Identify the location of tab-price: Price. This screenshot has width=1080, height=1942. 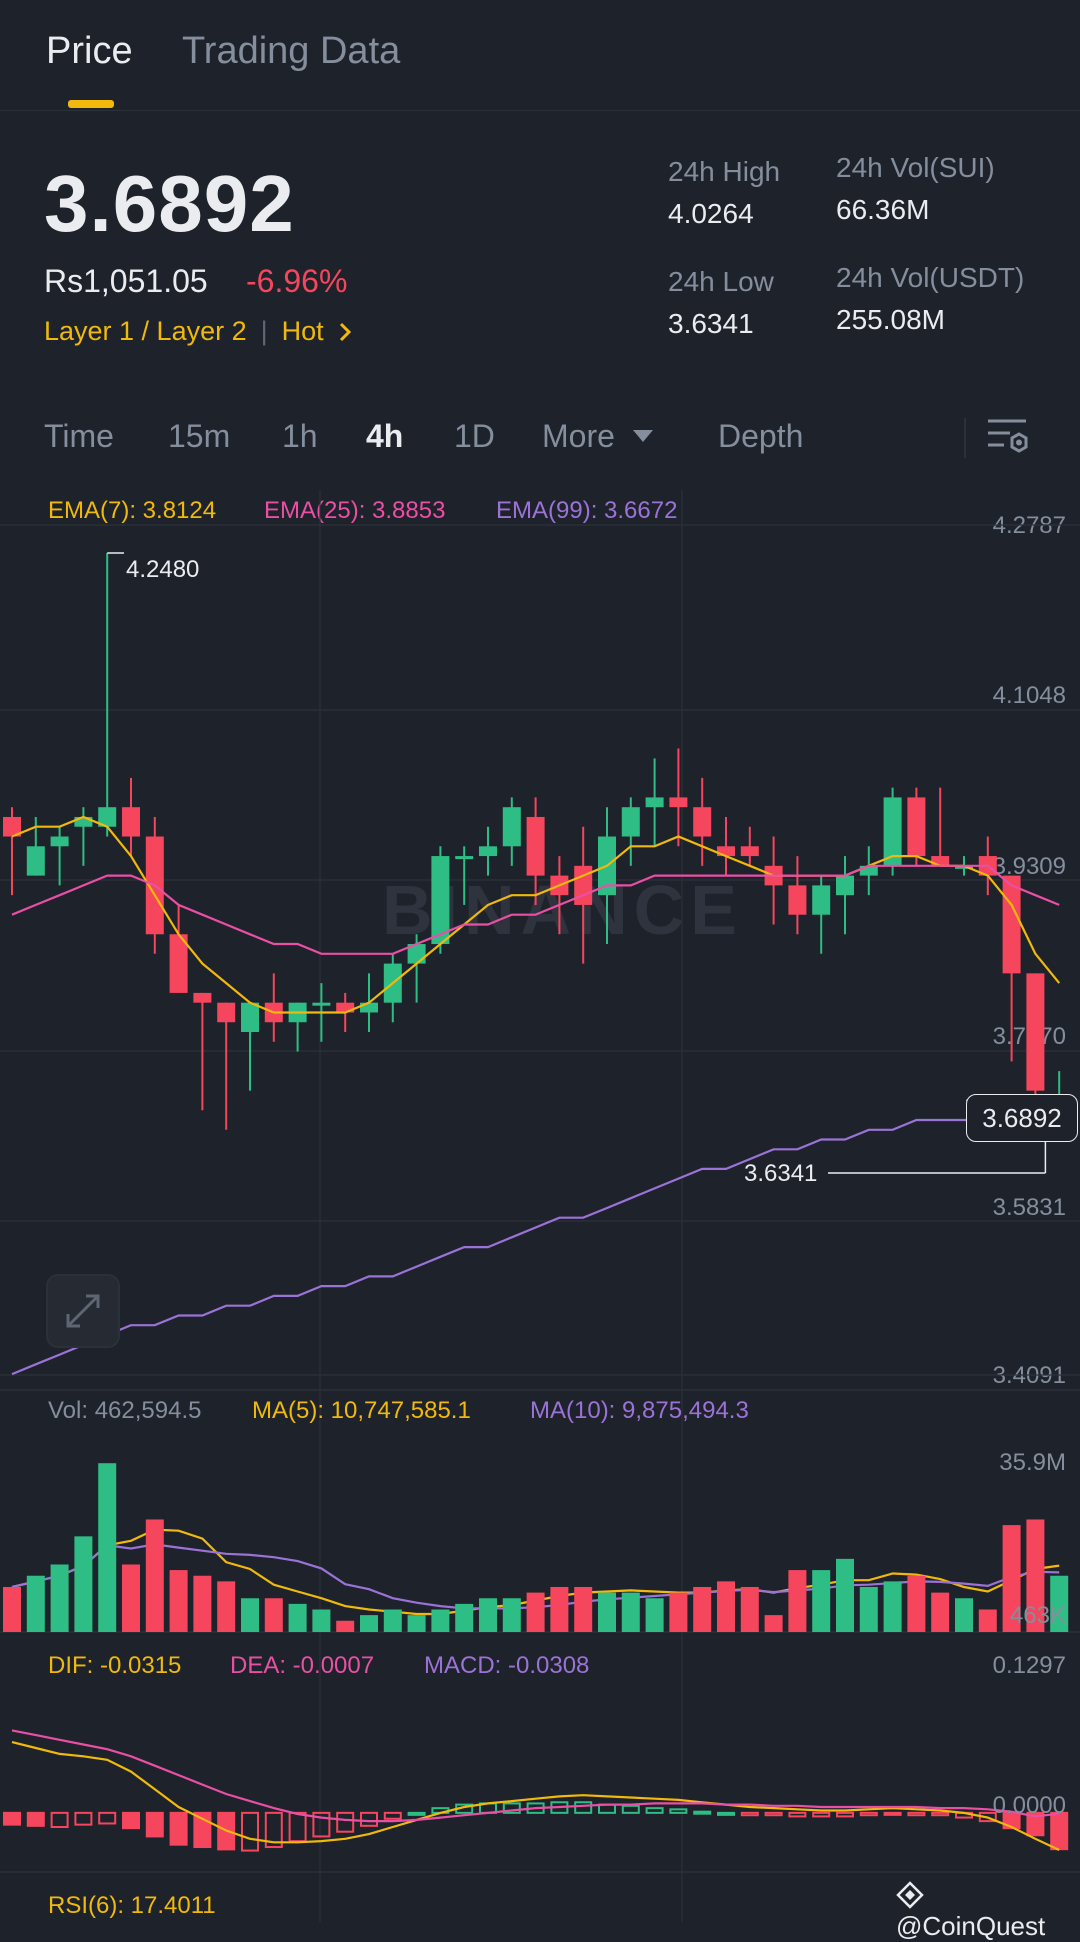
(89, 51).